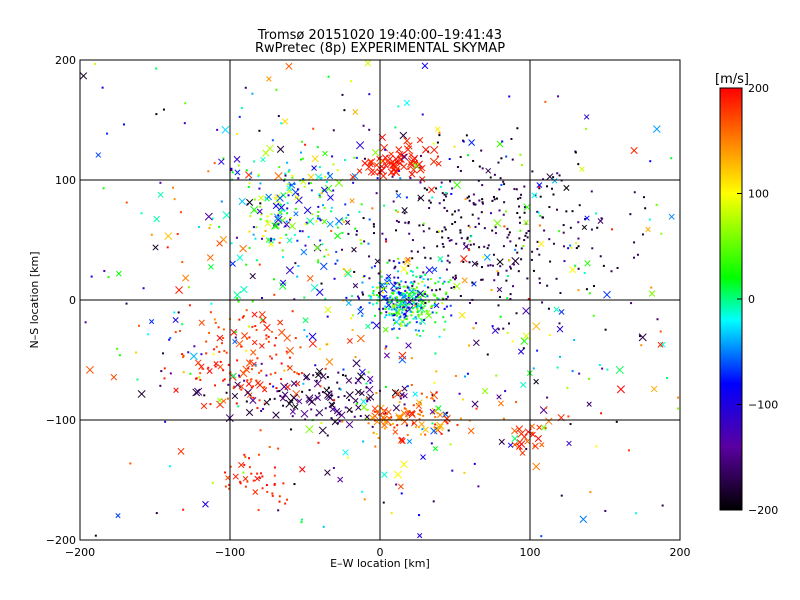  What do you see at coordinates (530, 552) in the screenshot?
I see `x-tick-label: 100` at bounding box center [530, 552].